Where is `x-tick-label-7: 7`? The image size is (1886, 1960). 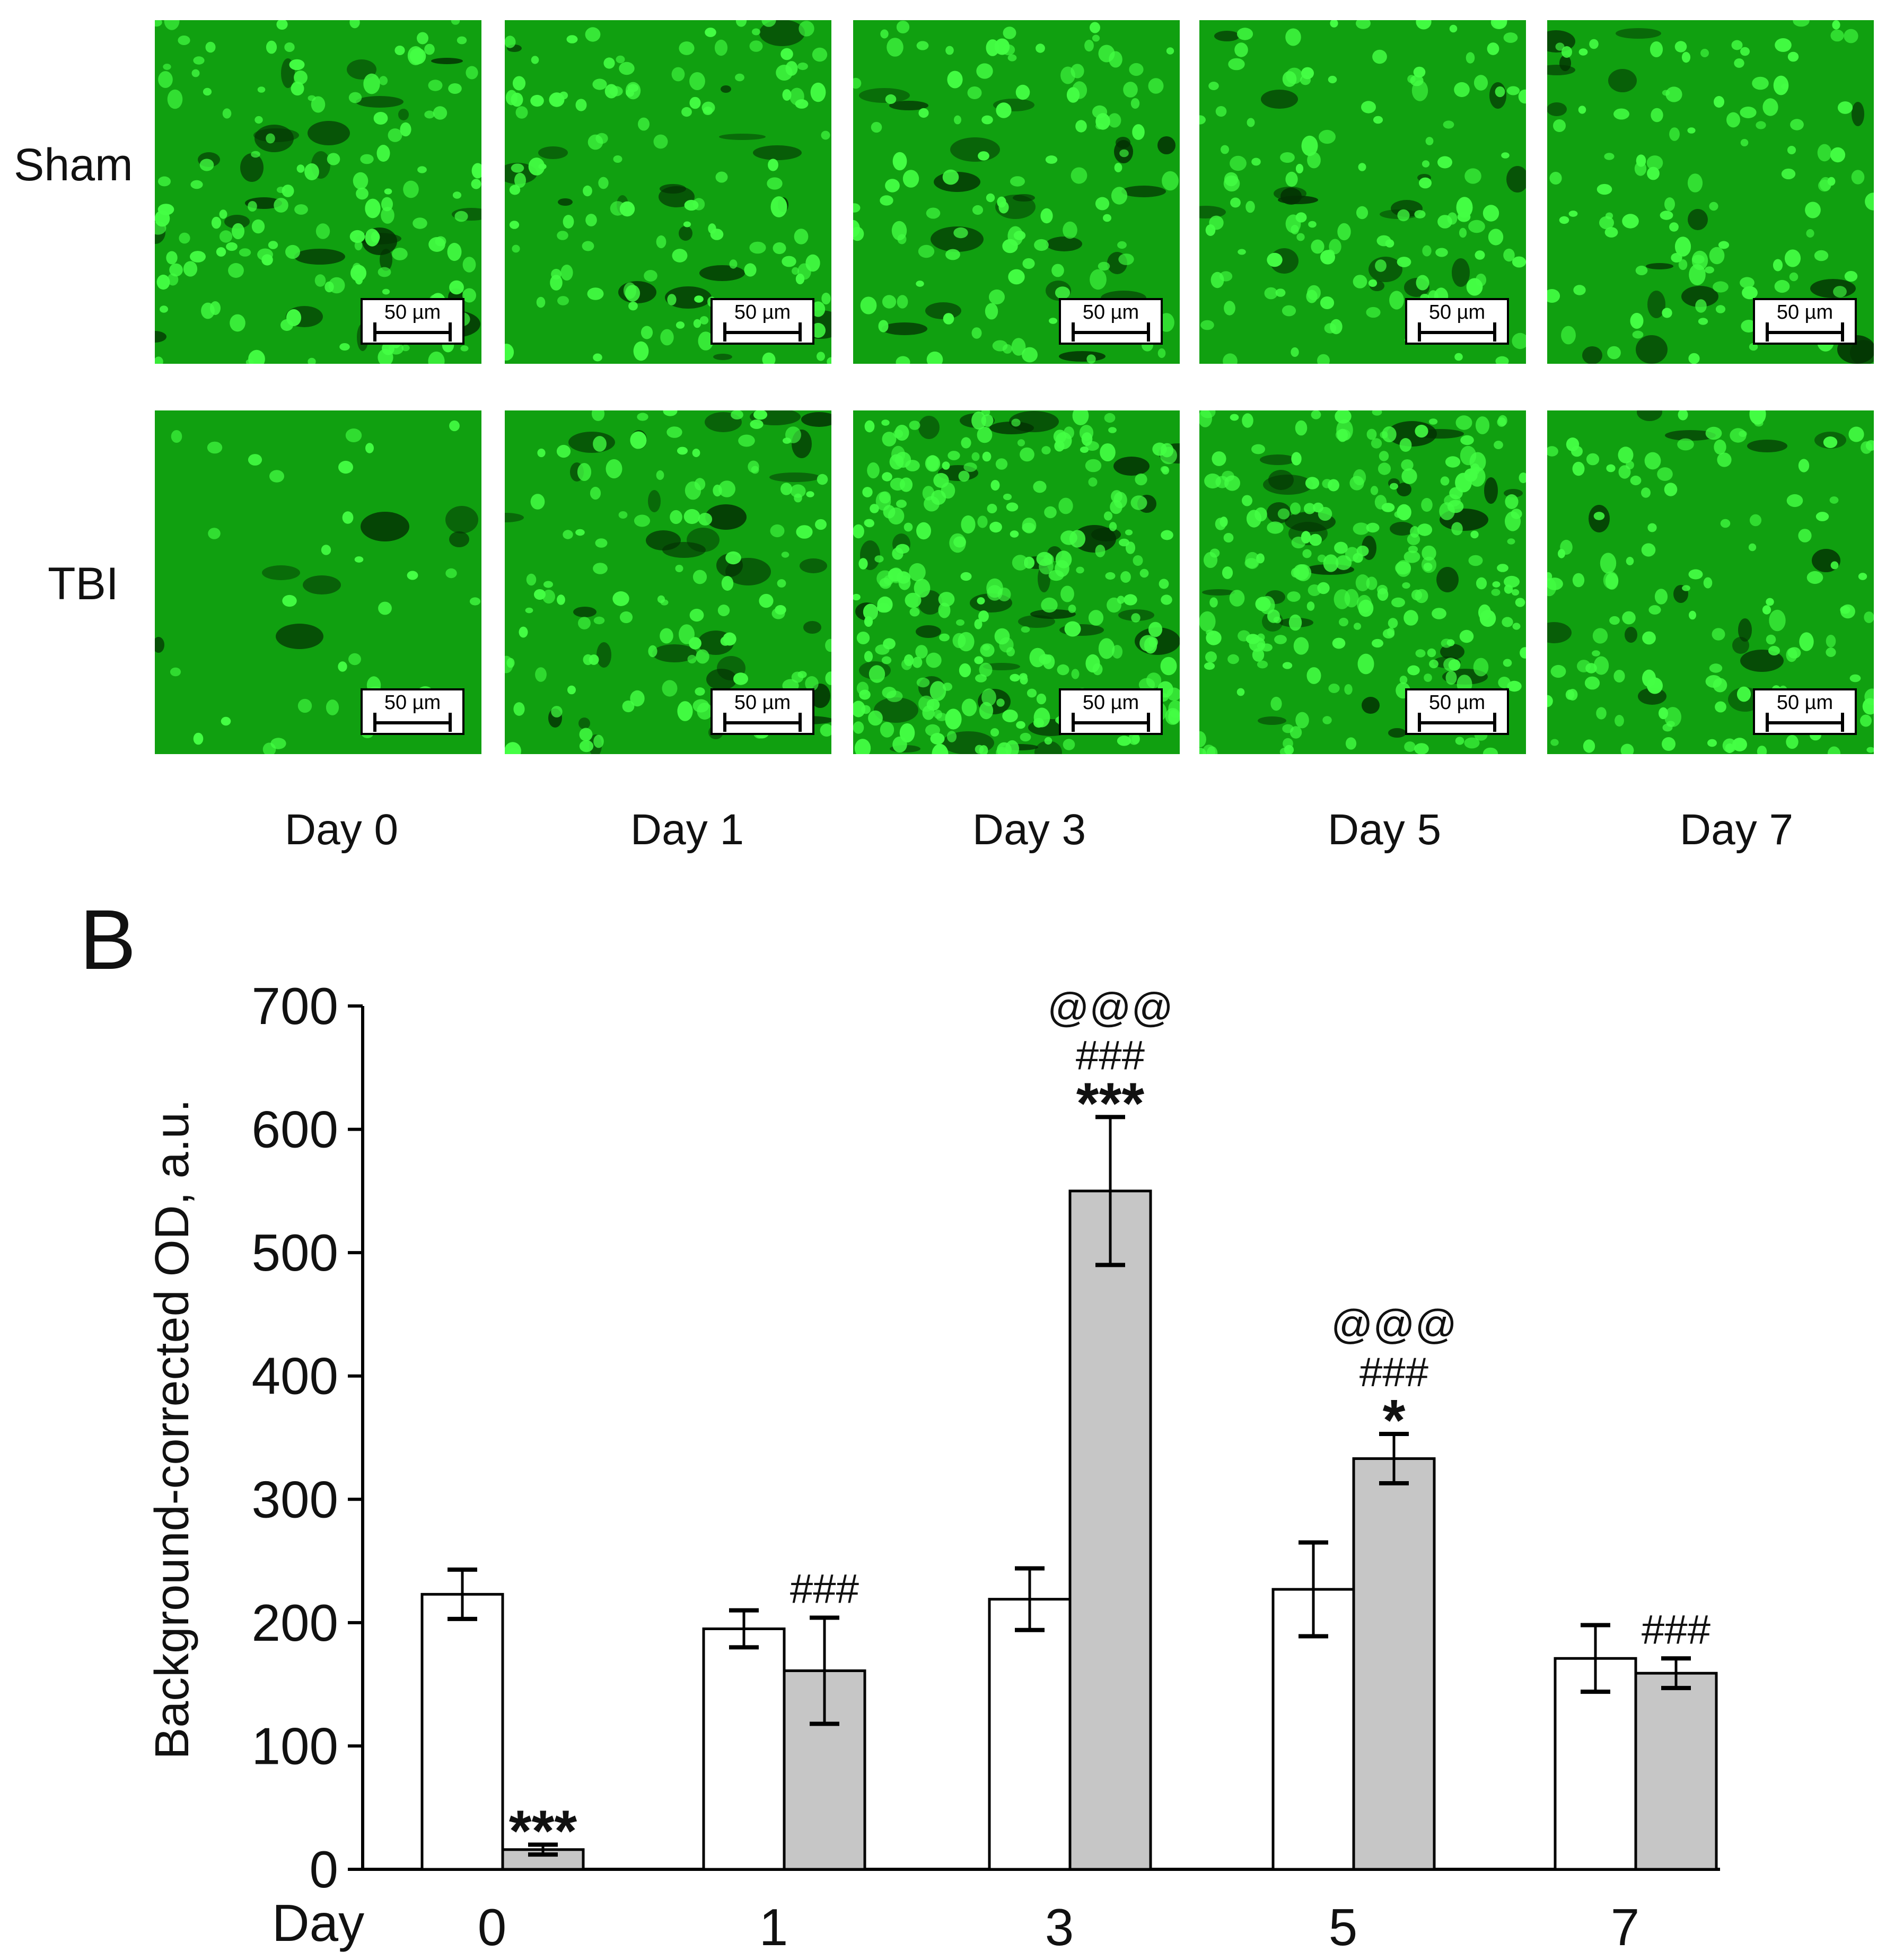 x-tick-label-7: 7 is located at coordinates (1625, 1927).